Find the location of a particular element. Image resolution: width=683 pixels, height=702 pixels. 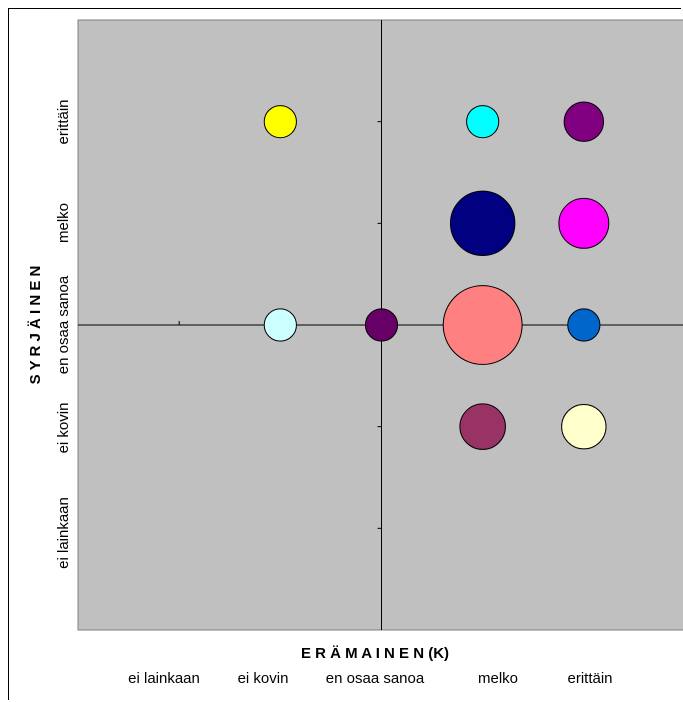

x-tick-label: melko is located at coordinates (498, 678).